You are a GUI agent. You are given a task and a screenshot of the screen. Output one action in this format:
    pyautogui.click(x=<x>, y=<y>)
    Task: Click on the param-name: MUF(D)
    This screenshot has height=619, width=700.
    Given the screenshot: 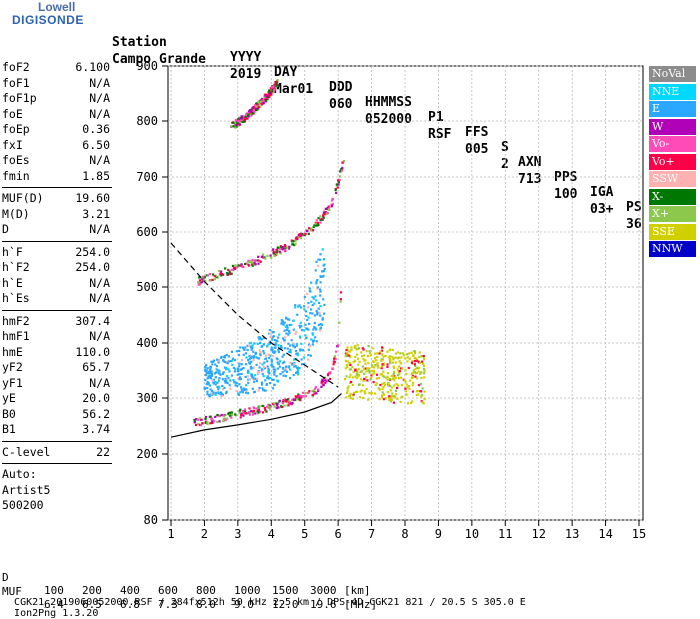 What is the action you would take?
    pyautogui.click(x=23, y=198)
    